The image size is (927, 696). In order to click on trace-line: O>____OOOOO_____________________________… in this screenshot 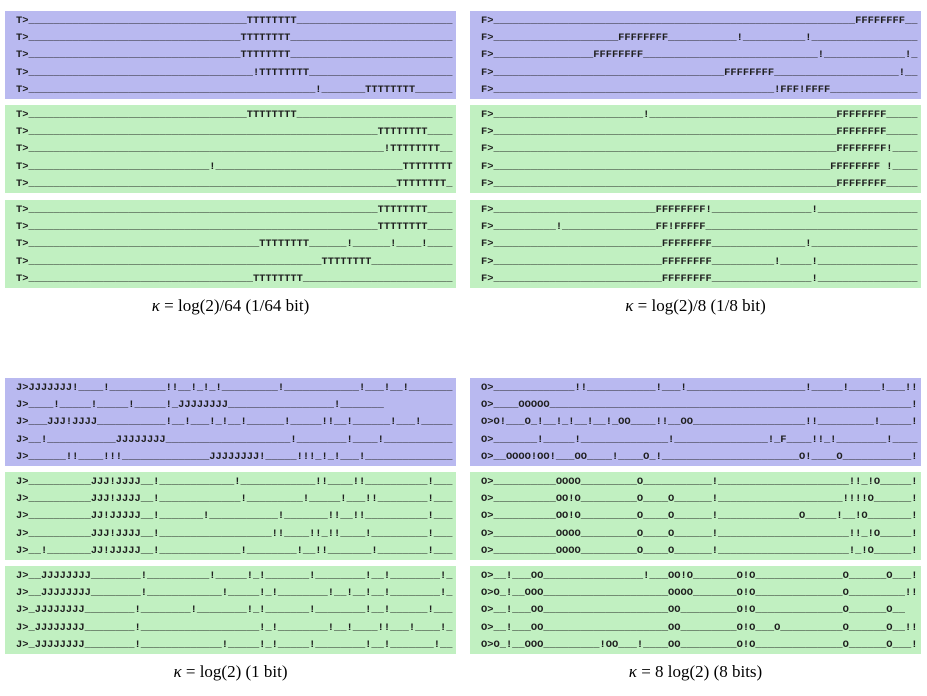, I will do `click(699, 405)`.